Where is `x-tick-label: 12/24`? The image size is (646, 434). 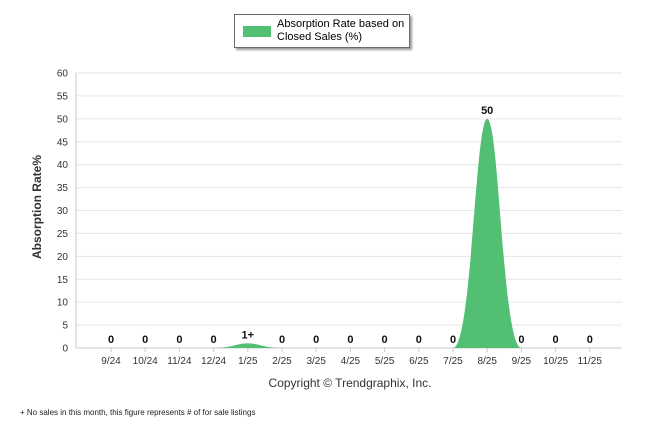 x-tick-label: 12/24 is located at coordinates (213, 361).